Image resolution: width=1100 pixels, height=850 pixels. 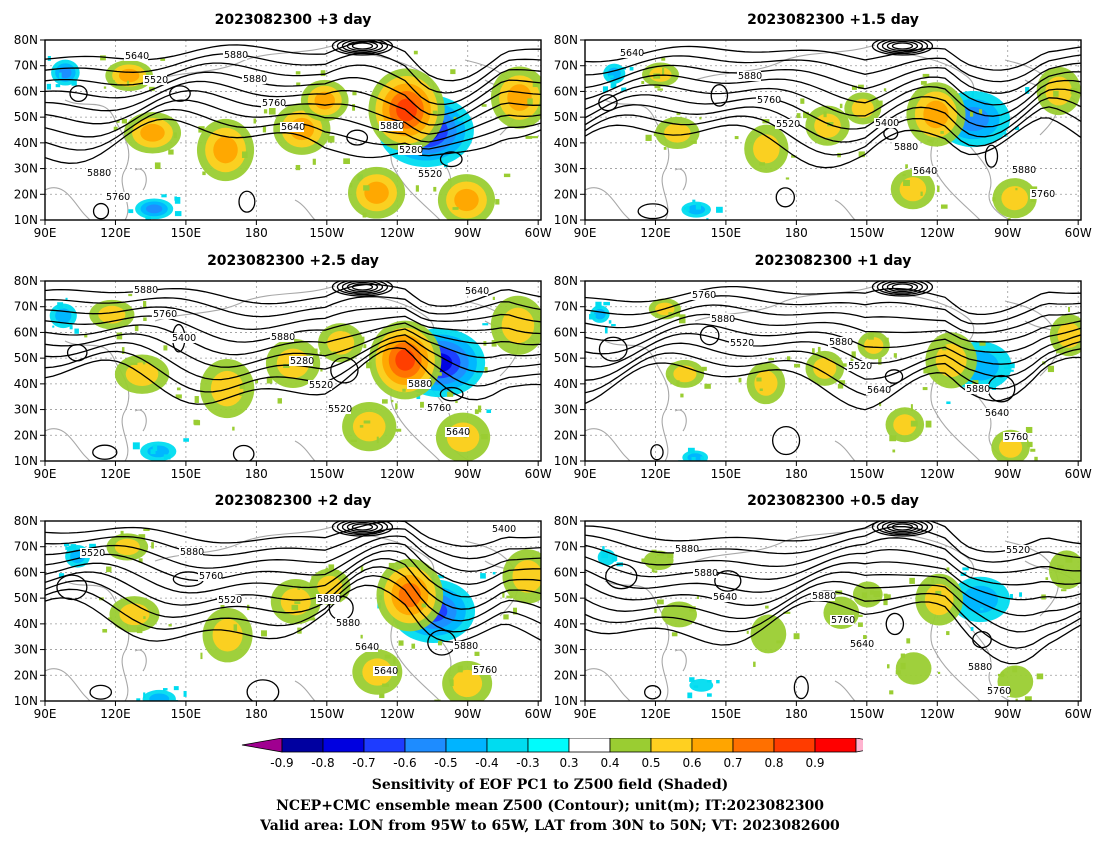 I want to click on lon-tick-label: 150W, so click(x=866, y=474).